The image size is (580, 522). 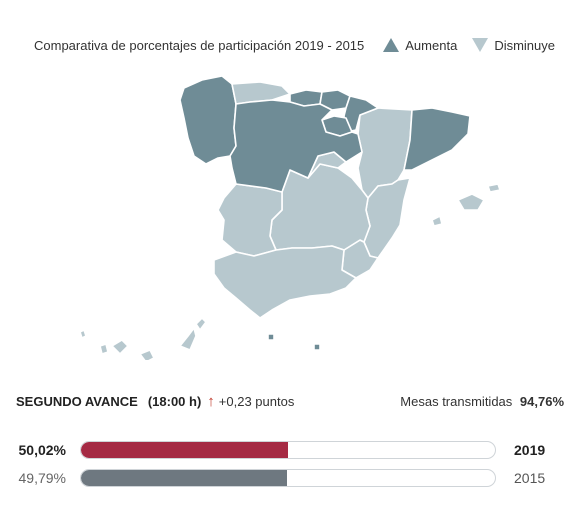 I want to click on participation-pct-2019: 50,02%, so click(x=42, y=450).